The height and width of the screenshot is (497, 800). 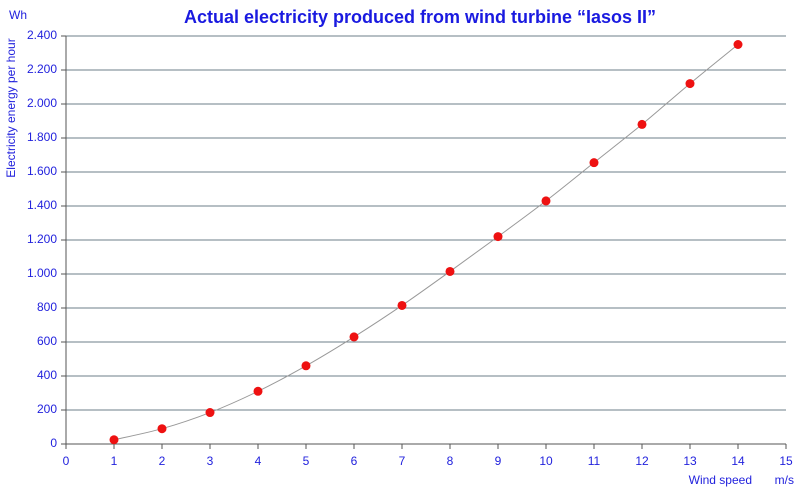 I want to click on x-axis-label: Wind speed, so click(x=720, y=480).